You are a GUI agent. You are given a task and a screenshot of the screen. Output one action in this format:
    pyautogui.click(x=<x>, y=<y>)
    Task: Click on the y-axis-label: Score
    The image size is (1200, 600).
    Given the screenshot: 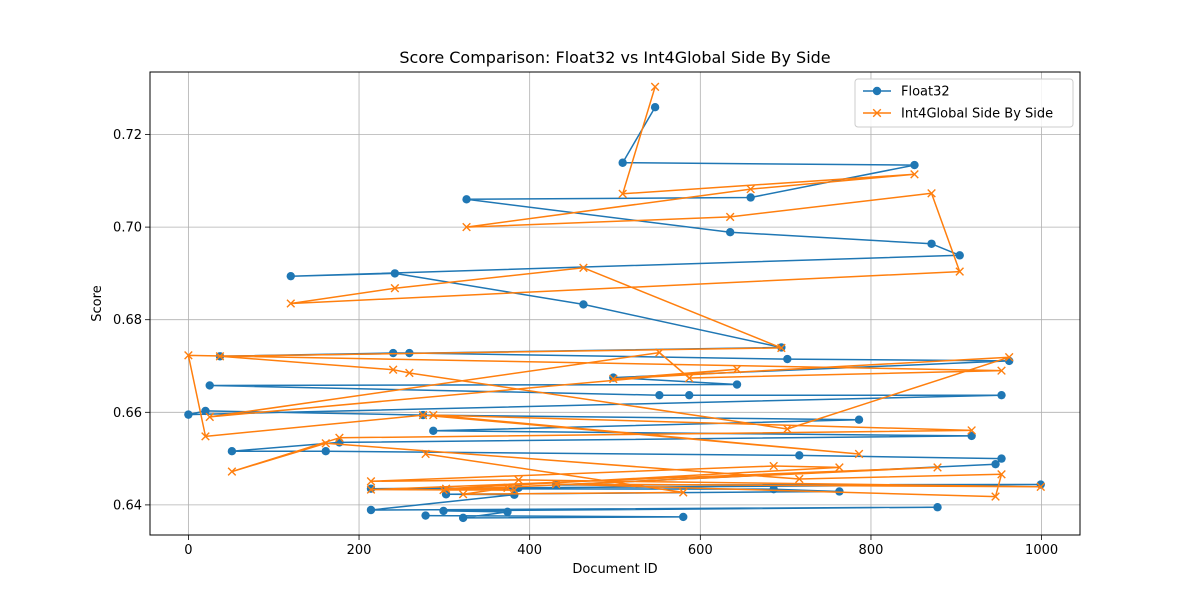 What is the action you would take?
    pyautogui.click(x=97, y=303)
    